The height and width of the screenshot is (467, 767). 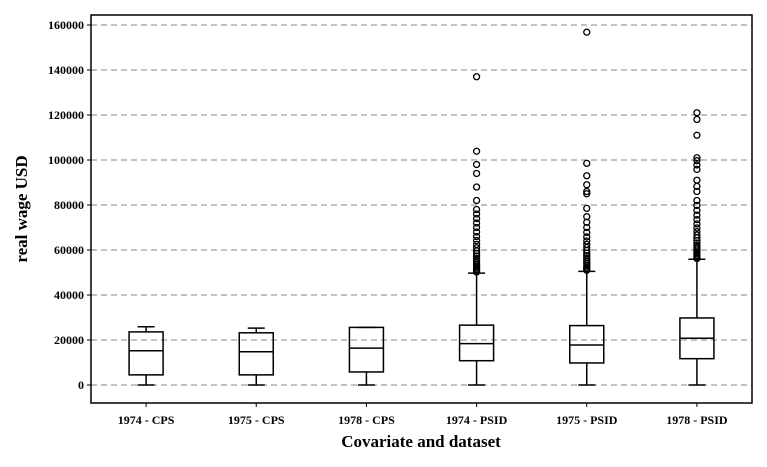 What do you see at coordinates (477, 420) in the screenshot?
I see `x-tick-label: 1974 - PSID` at bounding box center [477, 420].